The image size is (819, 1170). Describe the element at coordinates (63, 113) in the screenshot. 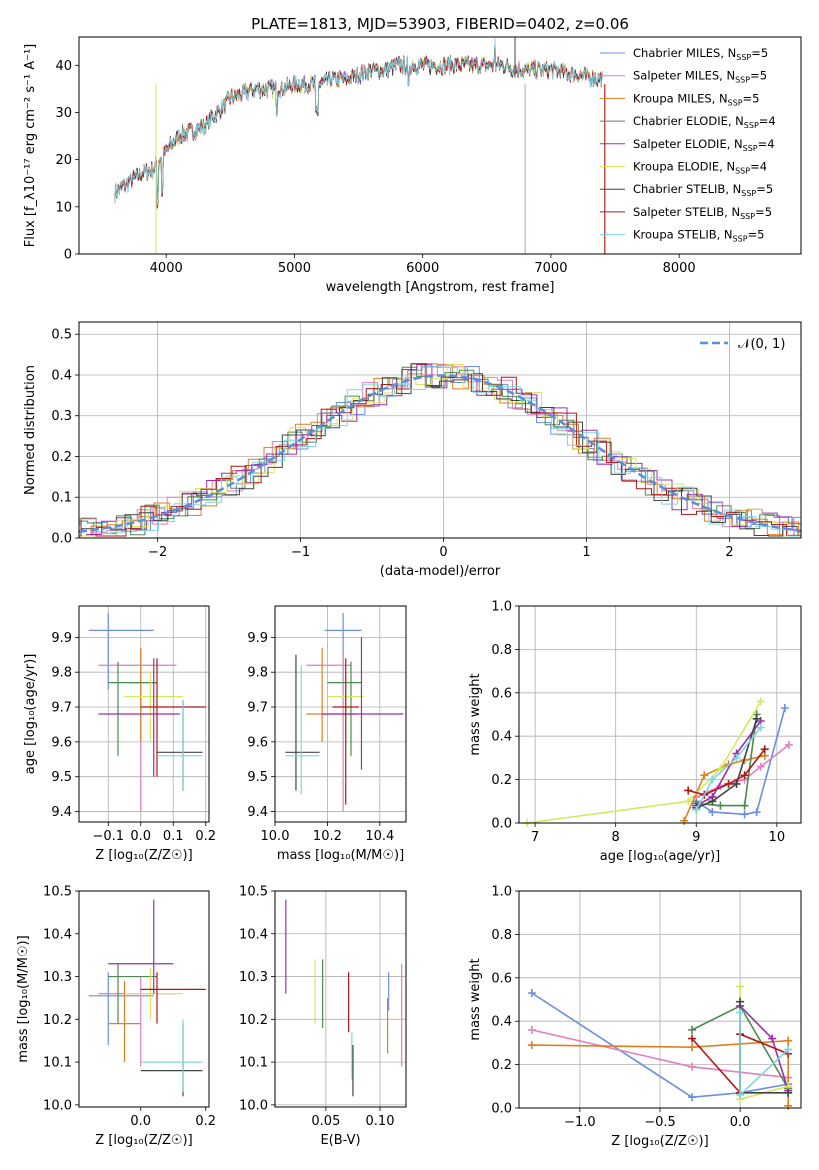

I see `spectrum-ytick-label: 30` at that location.